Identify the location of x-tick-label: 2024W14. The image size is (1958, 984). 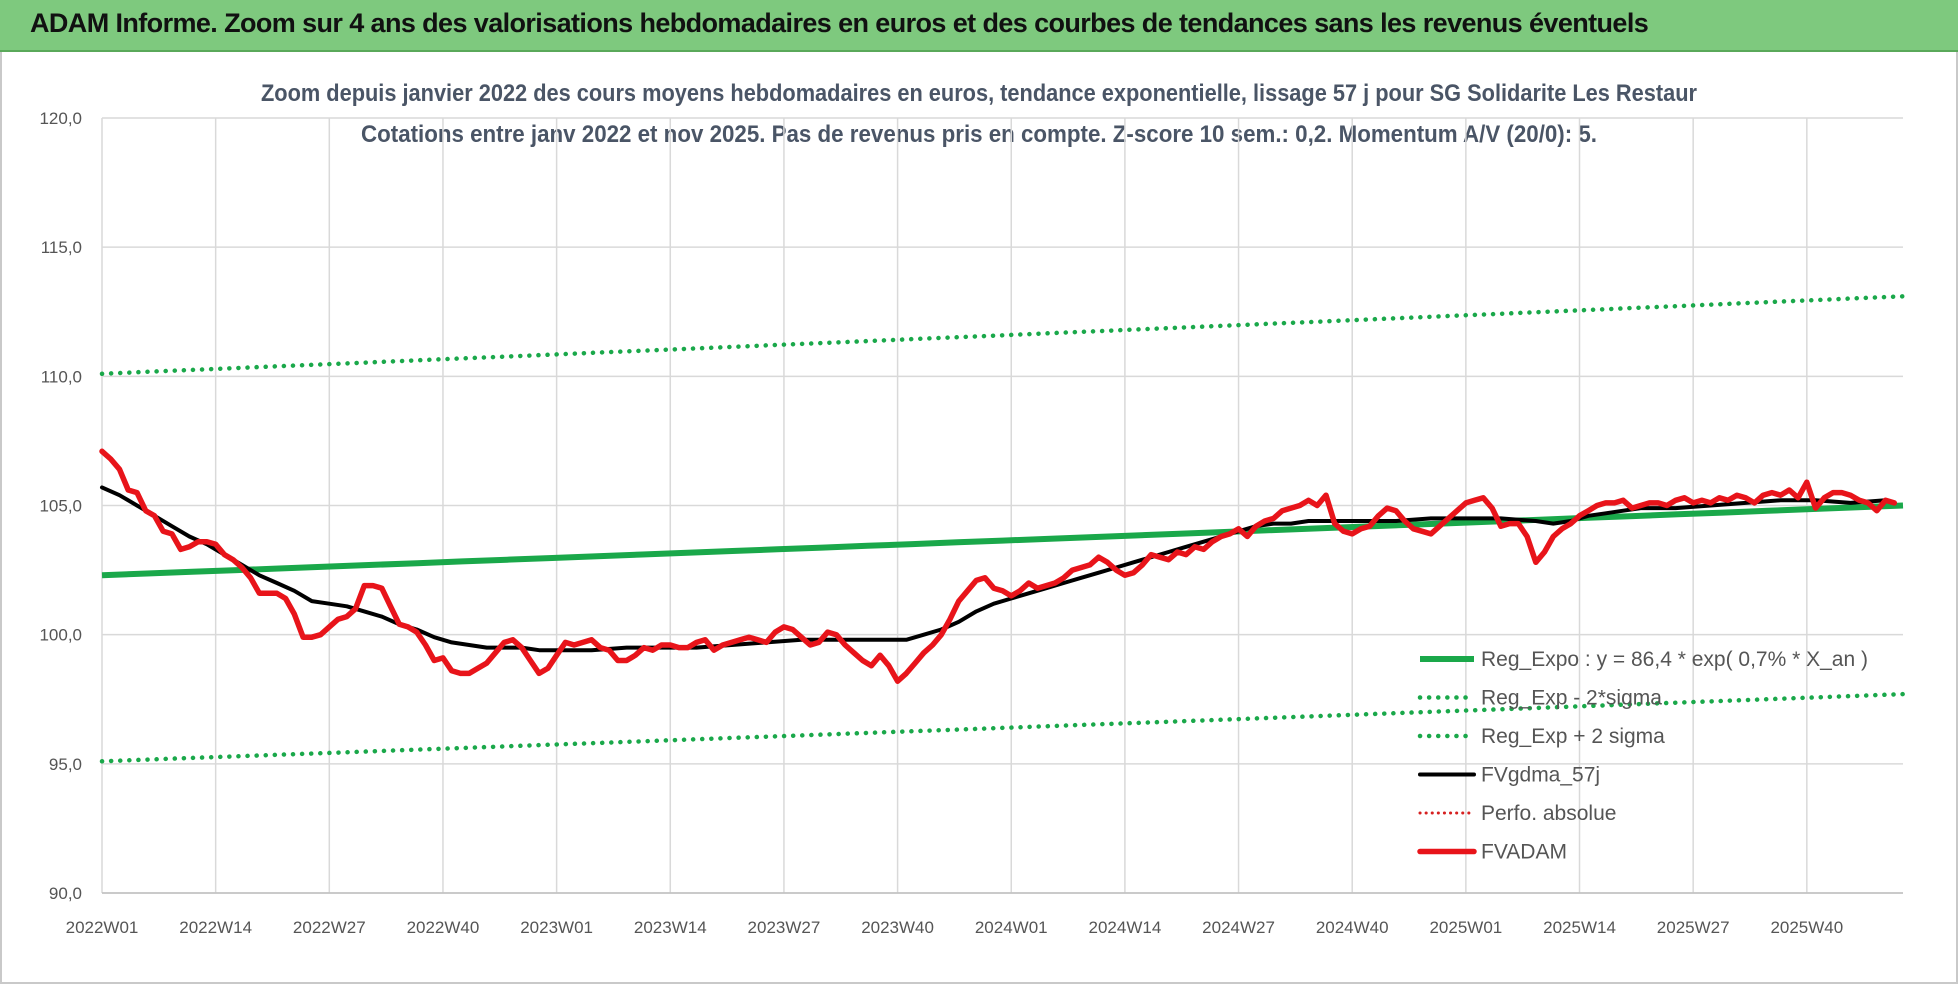
(1125, 927).